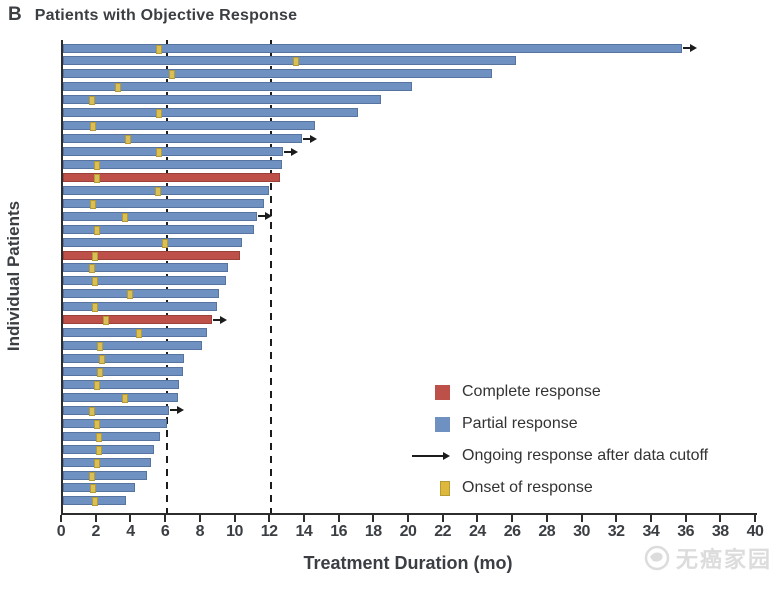 The image size is (778, 590). Describe the element at coordinates (443, 531) in the screenshot. I see `x-tick-label: 22` at that location.